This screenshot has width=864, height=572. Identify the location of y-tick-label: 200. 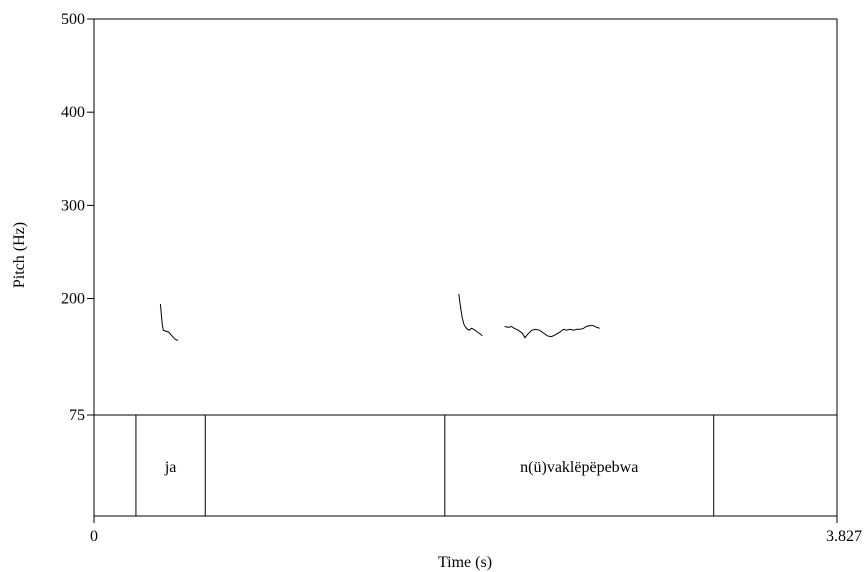
(73, 299).